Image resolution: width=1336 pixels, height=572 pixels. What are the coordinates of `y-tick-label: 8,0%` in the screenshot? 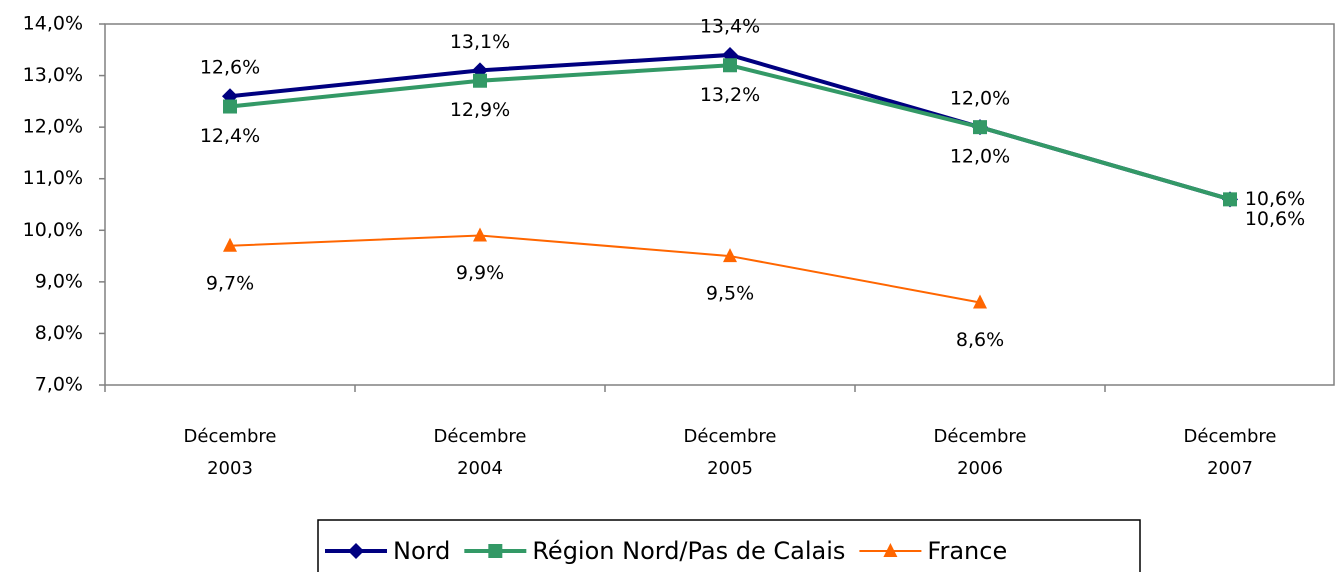 It's located at (59, 333).